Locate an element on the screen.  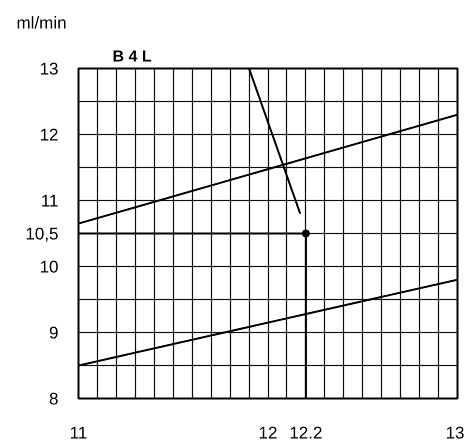
y-tick-label: 8 is located at coordinates (54, 399).